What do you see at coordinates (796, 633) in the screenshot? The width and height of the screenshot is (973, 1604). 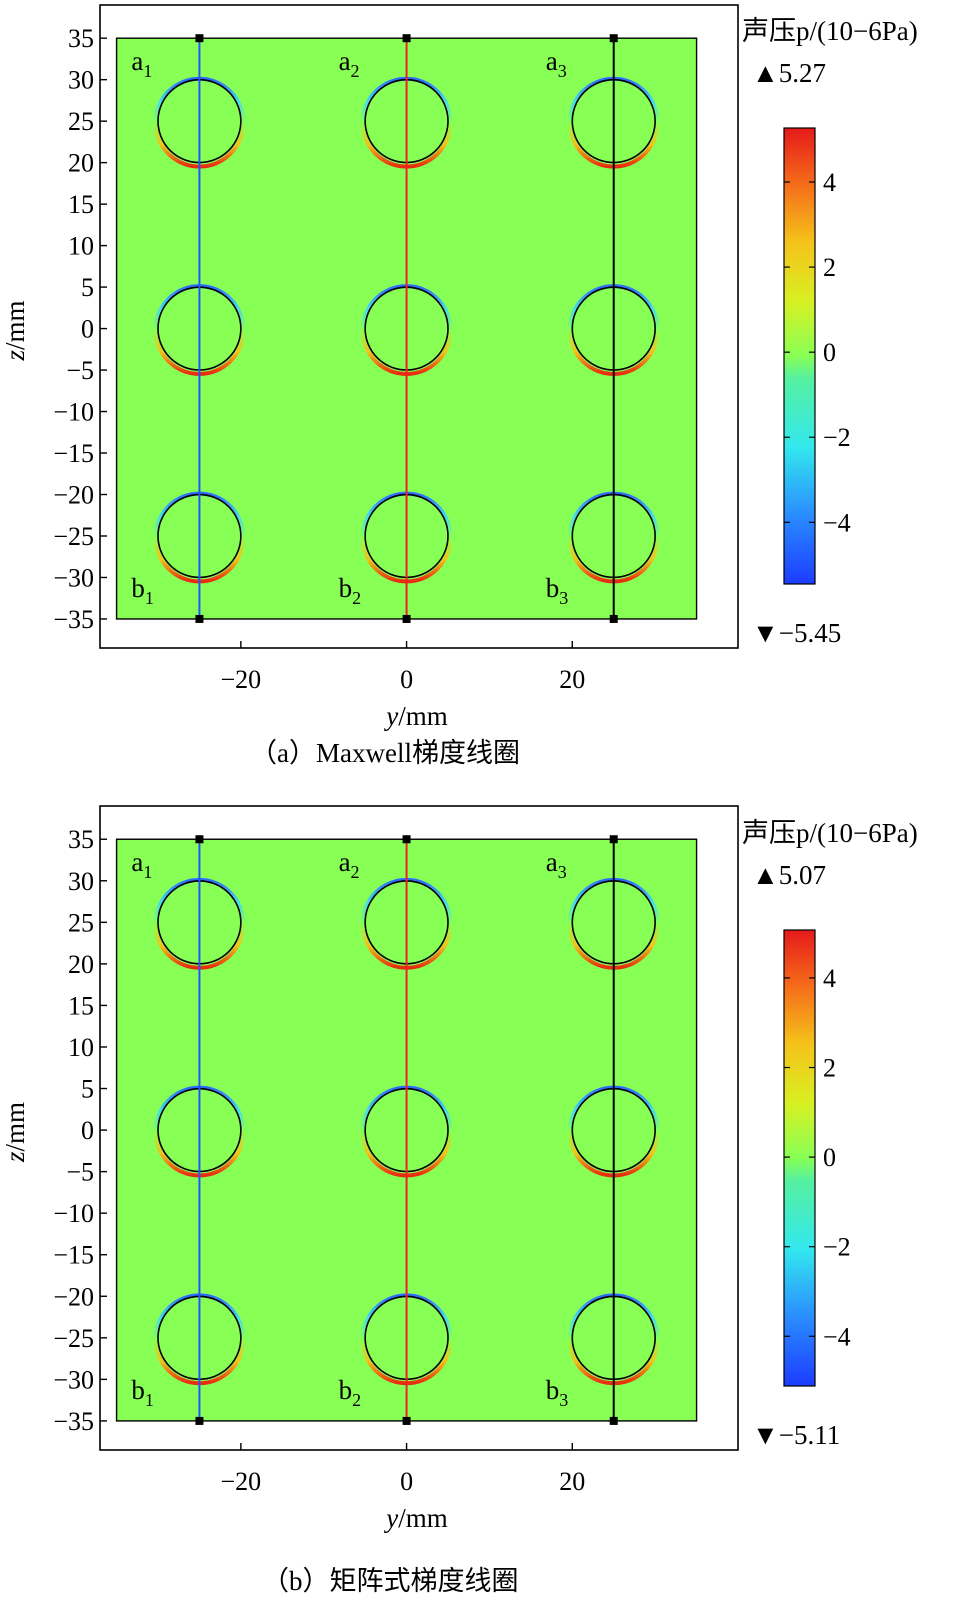 I see `min-value-label-a: ▼−5.45` at bounding box center [796, 633].